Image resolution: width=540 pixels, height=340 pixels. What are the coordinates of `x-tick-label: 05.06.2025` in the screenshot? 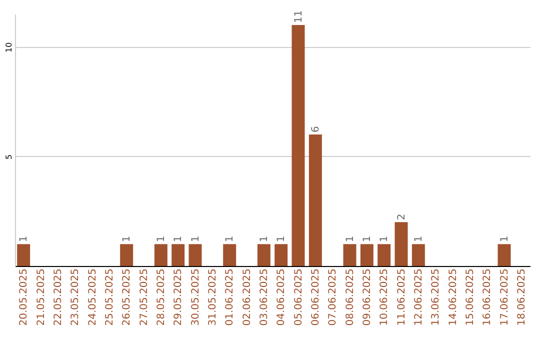 It's located at (298, 297).